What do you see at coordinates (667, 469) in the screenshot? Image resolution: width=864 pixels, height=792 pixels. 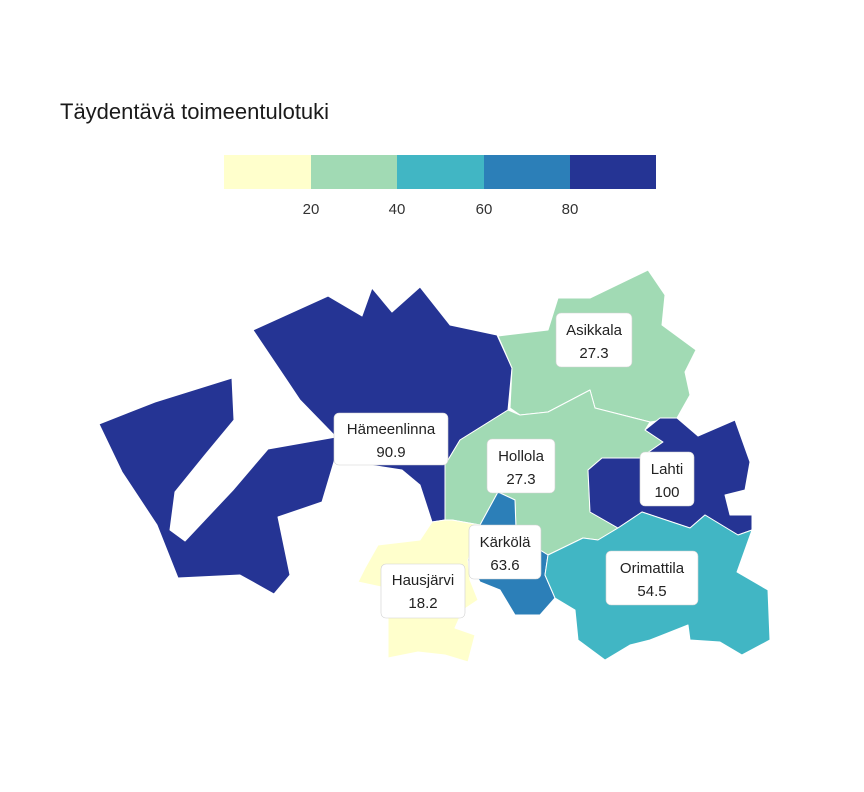 I see `label-name-lahti: Lahti` at bounding box center [667, 469].